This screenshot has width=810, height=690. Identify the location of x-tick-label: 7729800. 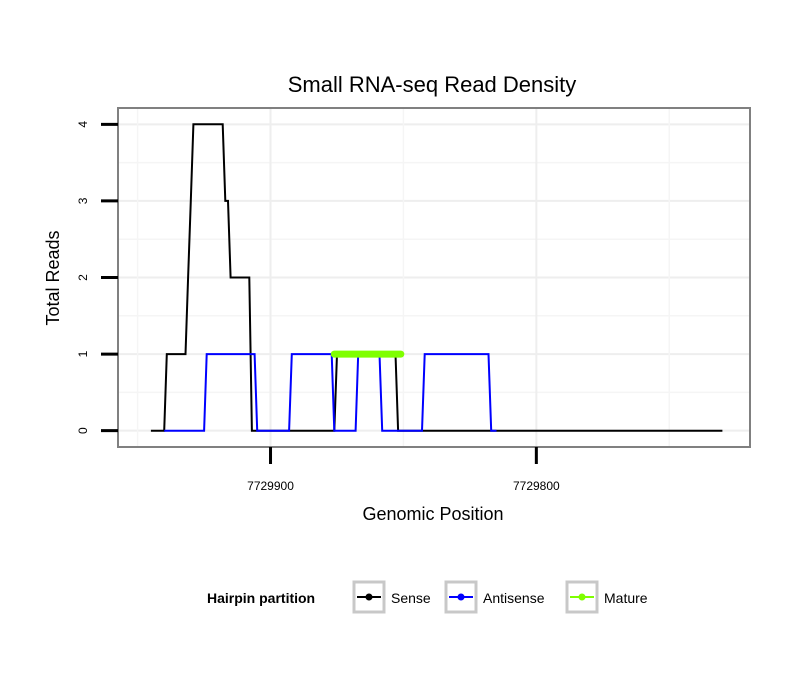
(536, 486).